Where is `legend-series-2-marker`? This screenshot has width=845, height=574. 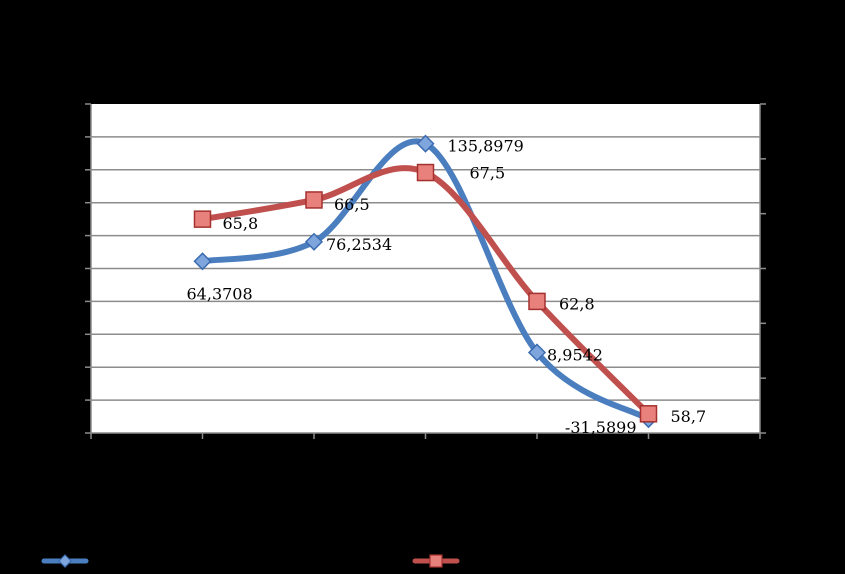 legend-series-2-marker is located at coordinates (436, 561).